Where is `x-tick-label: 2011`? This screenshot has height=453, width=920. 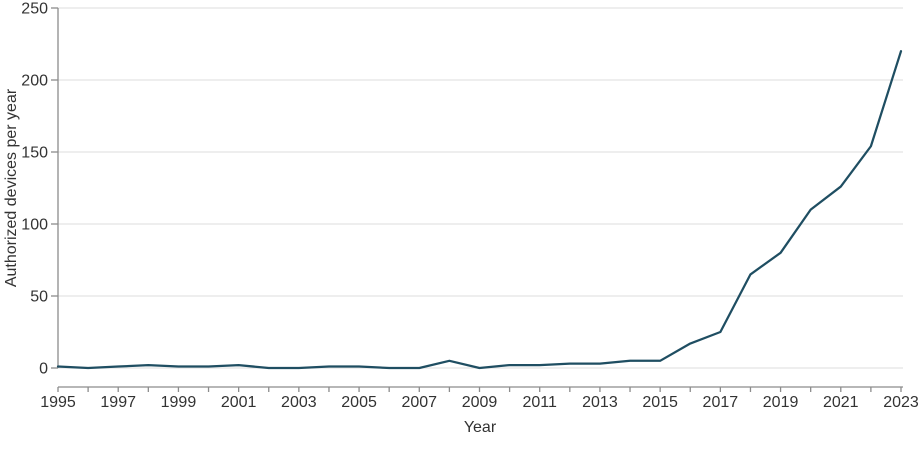
x-tick-label: 2011 is located at coordinates (540, 402).